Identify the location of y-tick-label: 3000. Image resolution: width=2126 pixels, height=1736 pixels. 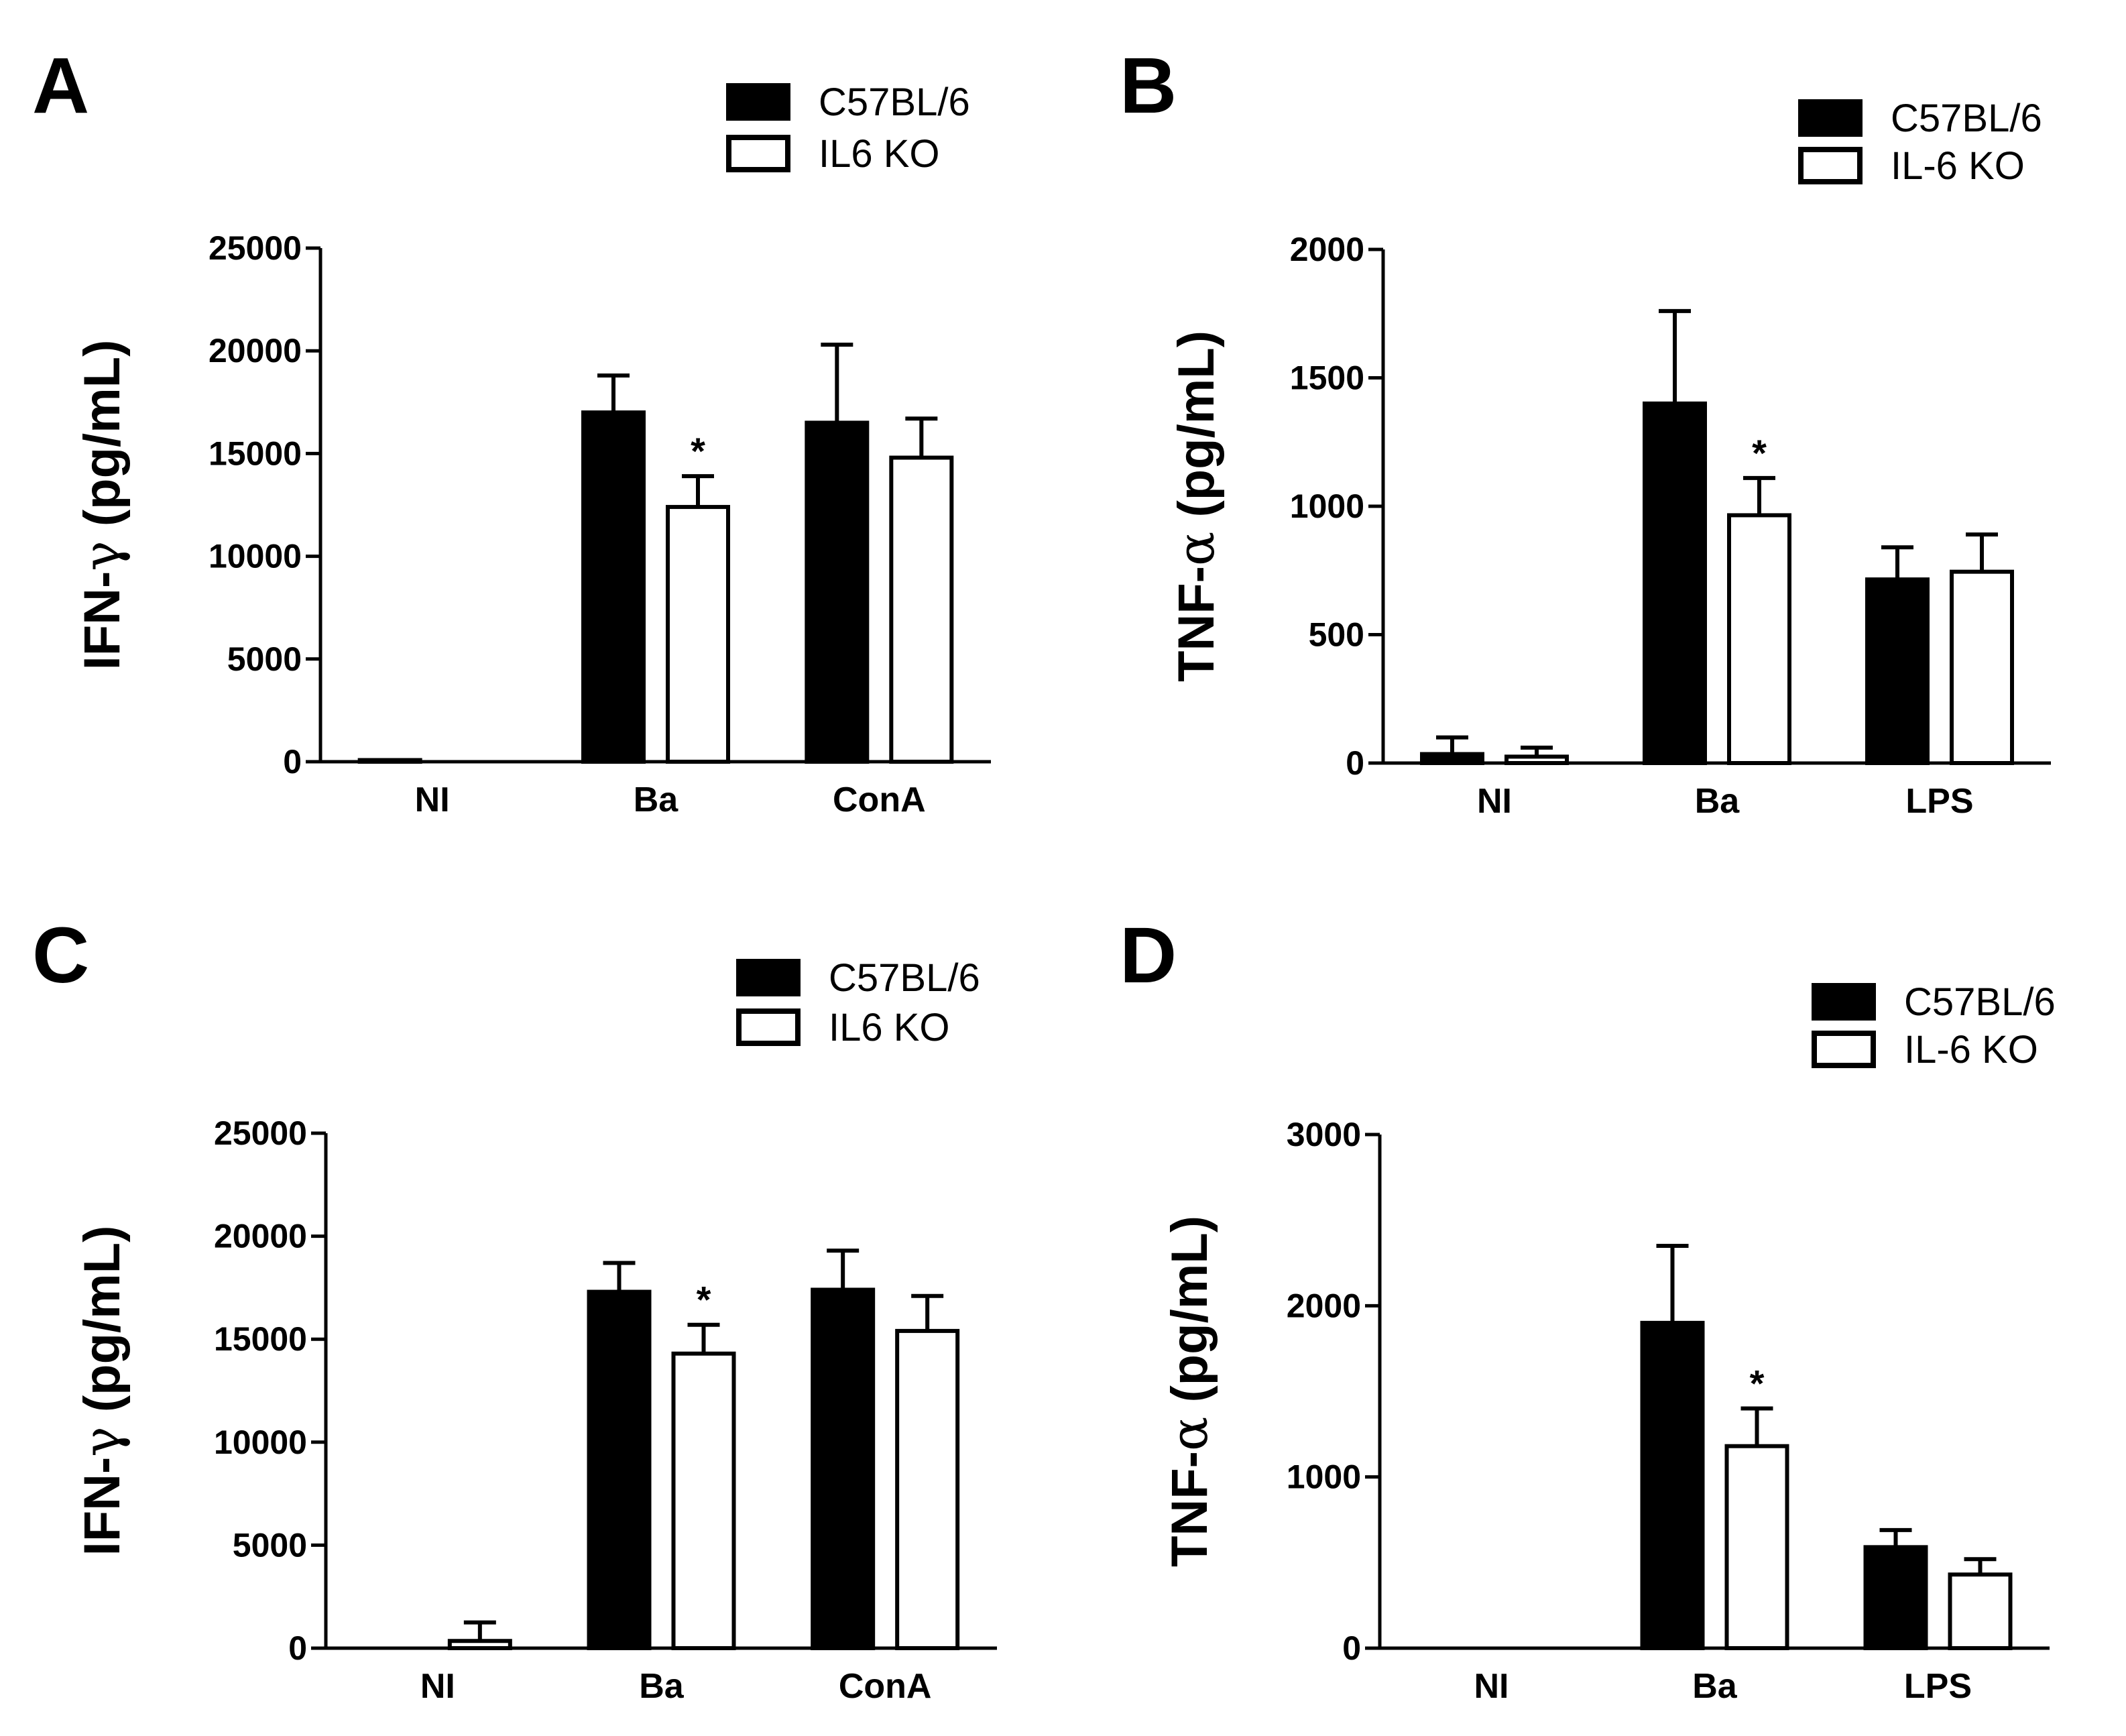
(1324, 1134).